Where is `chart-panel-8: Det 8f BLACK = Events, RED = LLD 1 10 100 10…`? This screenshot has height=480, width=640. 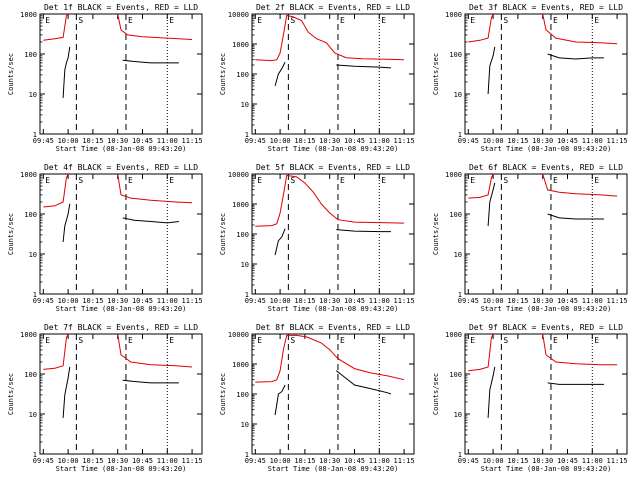
chart-panel-8: Det 8f BLACK = Events, RED = LLD 1 10 100 10… is located at coordinates (317, 398).